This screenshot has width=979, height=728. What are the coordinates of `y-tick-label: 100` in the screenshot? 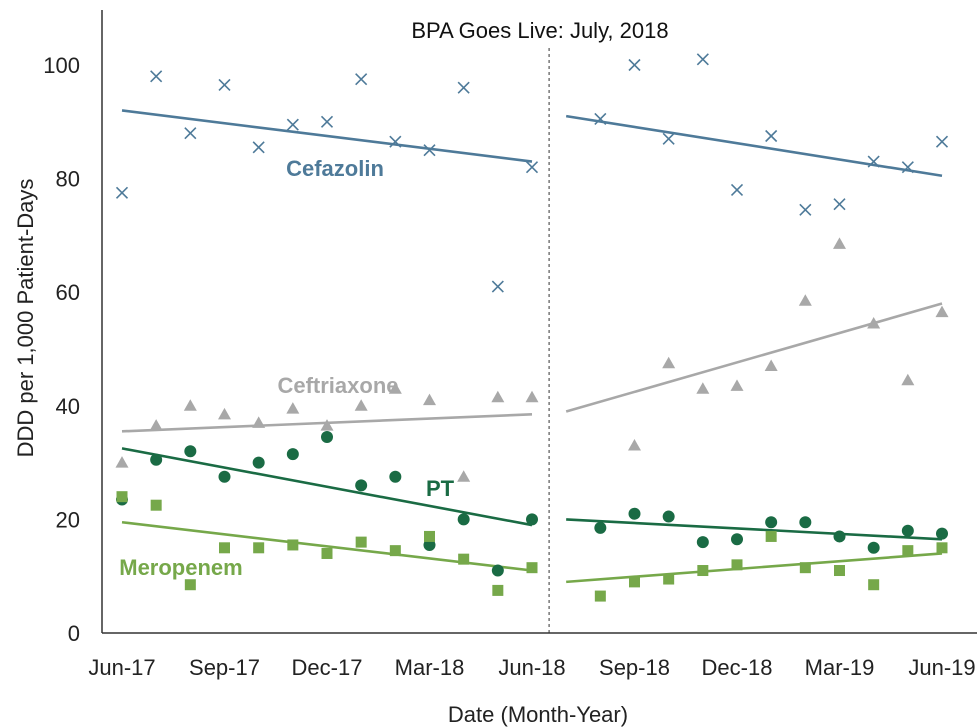 It's located at (61, 65).